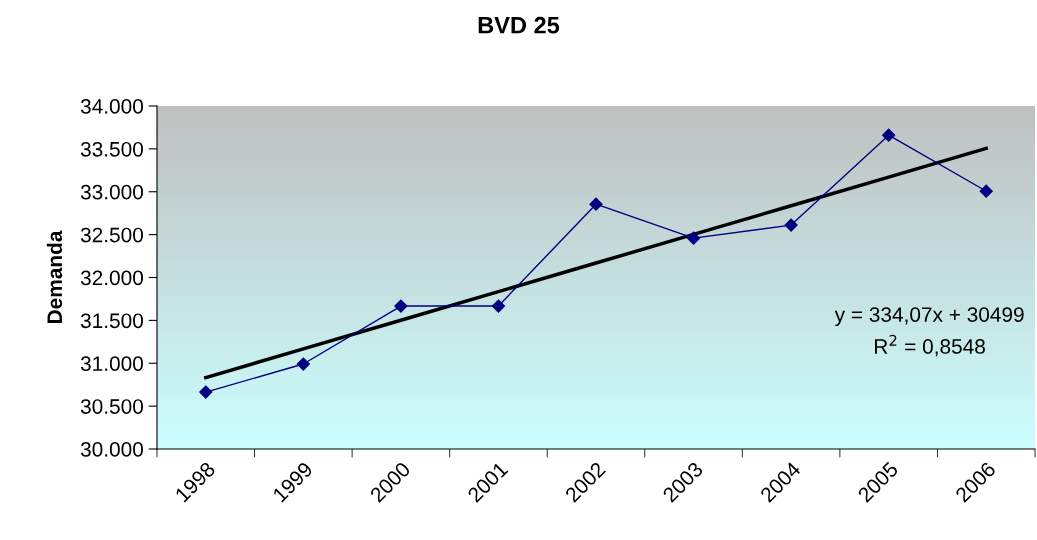  I want to click on y-tick-label: 32.000, so click(111, 278).